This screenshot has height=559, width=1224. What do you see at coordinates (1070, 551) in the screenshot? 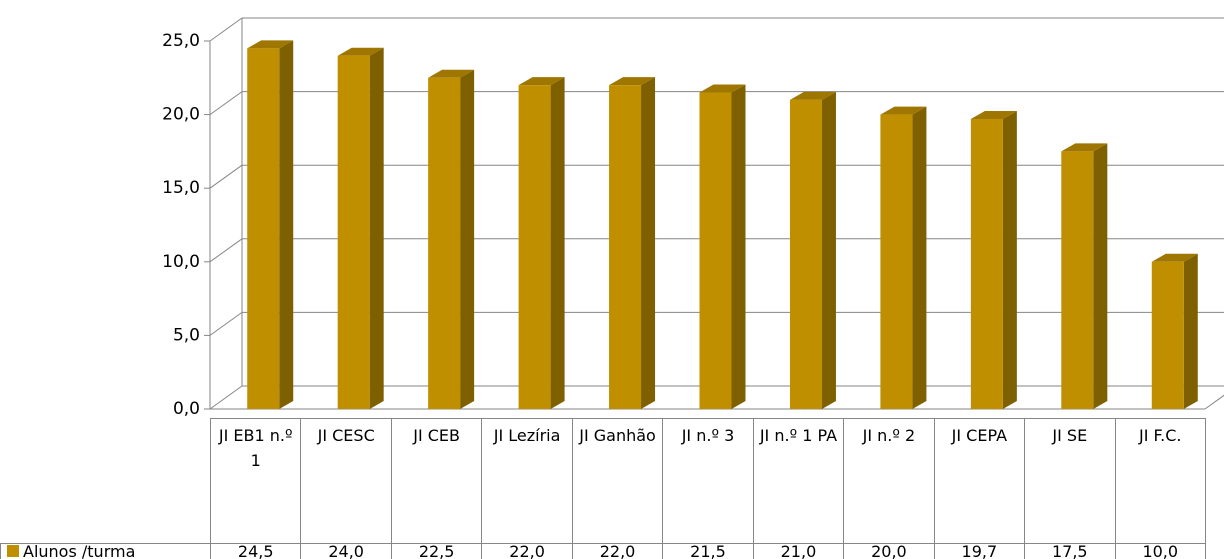
I see `data-label: 17,5` at bounding box center [1070, 551].